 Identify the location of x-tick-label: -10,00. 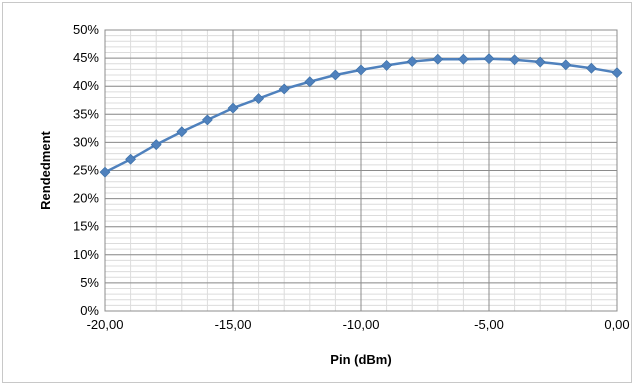
(361, 324).